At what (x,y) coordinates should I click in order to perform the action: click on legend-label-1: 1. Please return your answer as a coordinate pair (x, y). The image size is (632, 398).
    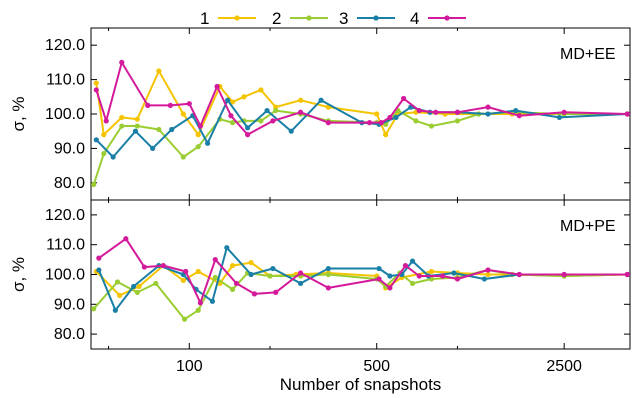
    Looking at the image, I should click on (204, 18).